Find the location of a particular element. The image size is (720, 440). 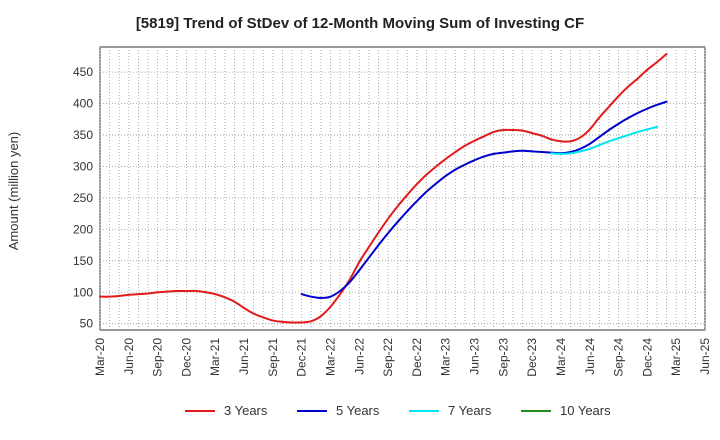

y-tick-label: 250 is located at coordinates (83, 198).